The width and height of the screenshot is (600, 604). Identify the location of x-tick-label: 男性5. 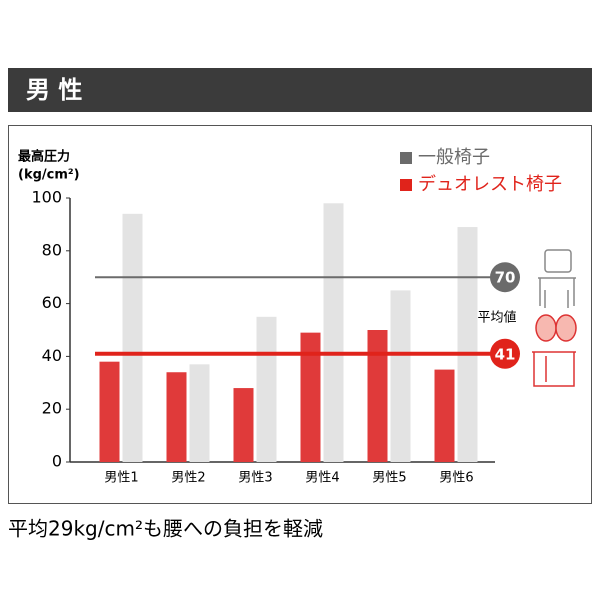
(389, 478).